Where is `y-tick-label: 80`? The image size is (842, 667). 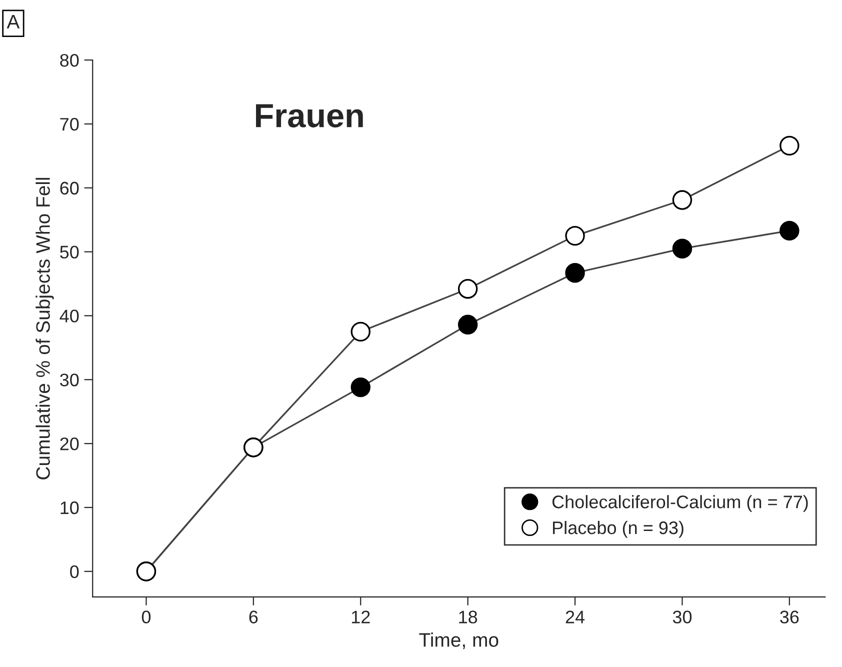
y-tick-label: 80 is located at coordinates (69, 60).